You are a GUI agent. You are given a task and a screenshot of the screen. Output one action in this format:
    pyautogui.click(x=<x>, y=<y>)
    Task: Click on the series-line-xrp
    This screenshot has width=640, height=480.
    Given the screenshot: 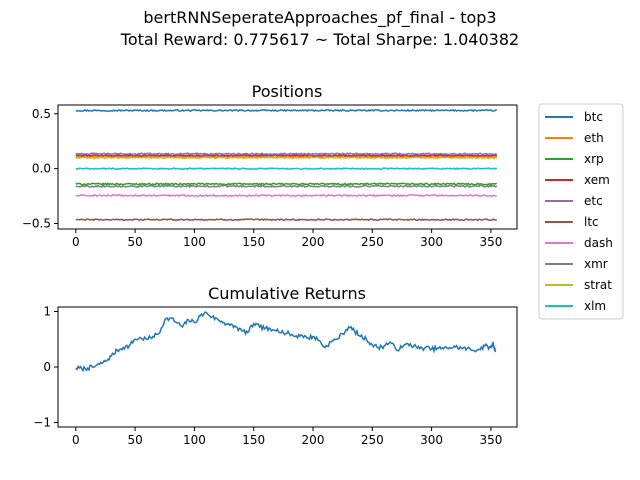 What is the action you would take?
    pyautogui.click(x=286, y=184)
    